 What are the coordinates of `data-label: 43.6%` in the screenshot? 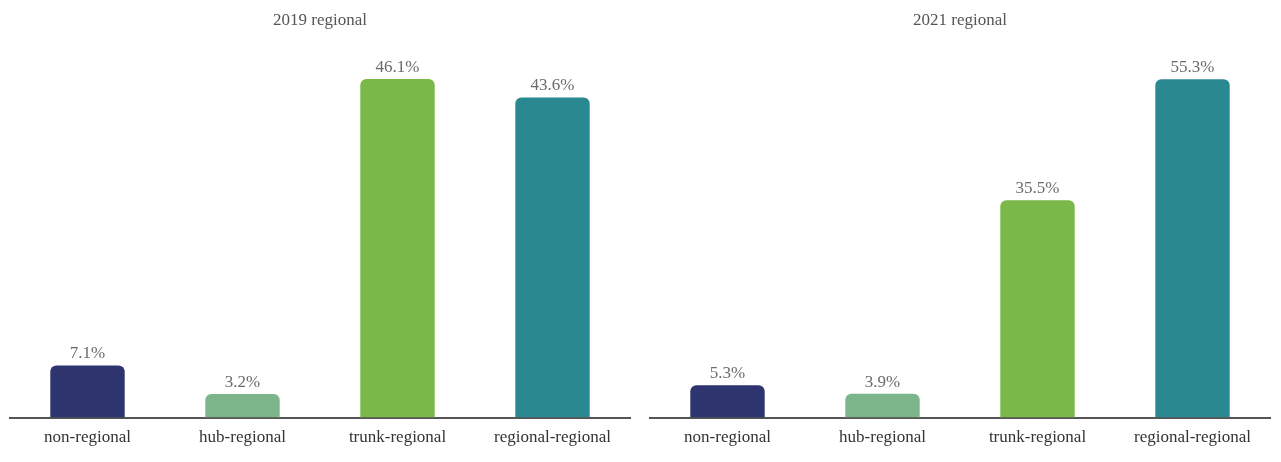 It's located at (552, 85).